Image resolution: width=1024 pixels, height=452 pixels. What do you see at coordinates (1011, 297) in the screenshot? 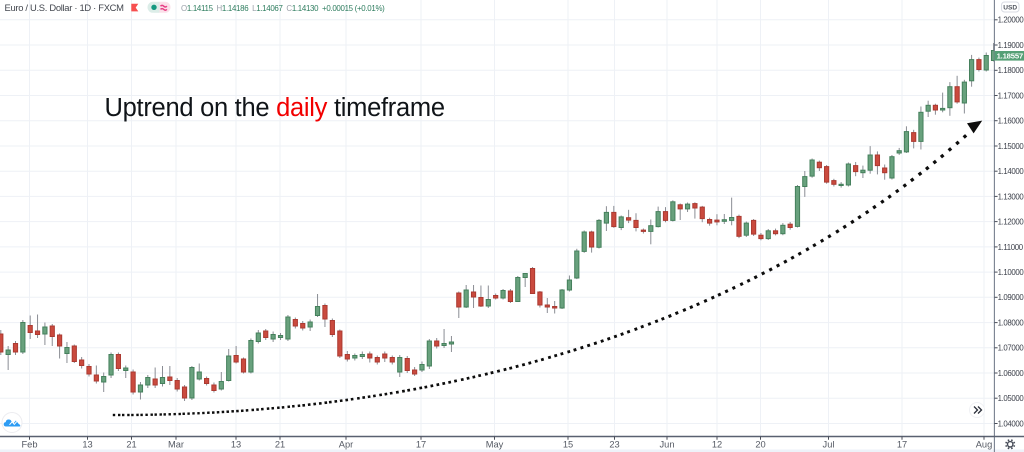
I see `svg-text: 1.09000` at bounding box center [1011, 297].